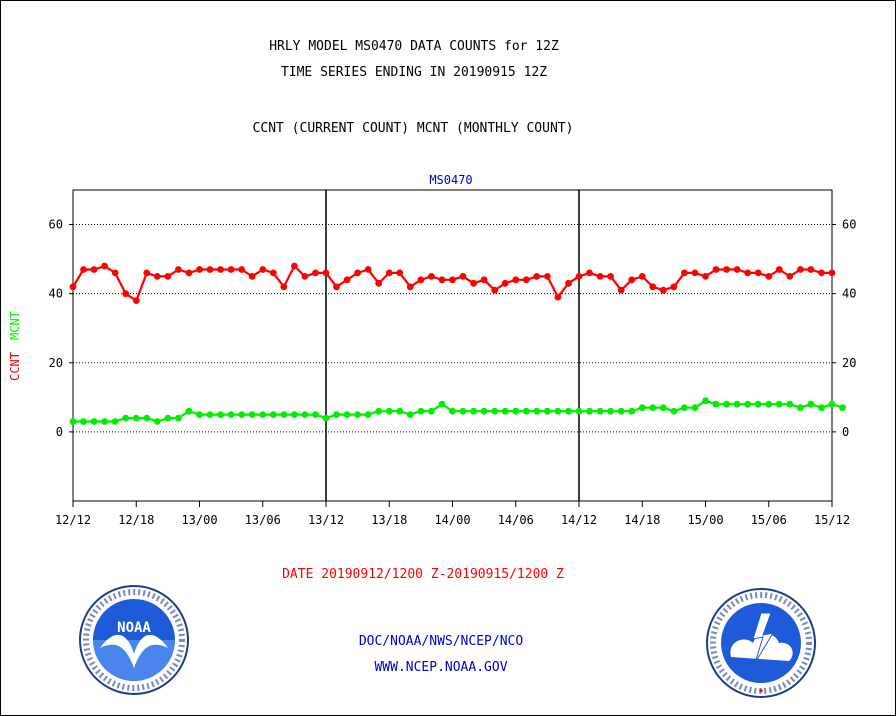 This screenshot has width=896, height=716. Describe the element at coordinates (845, 432) in the screenshot. I see `ytick-right-label: 0` at that location.